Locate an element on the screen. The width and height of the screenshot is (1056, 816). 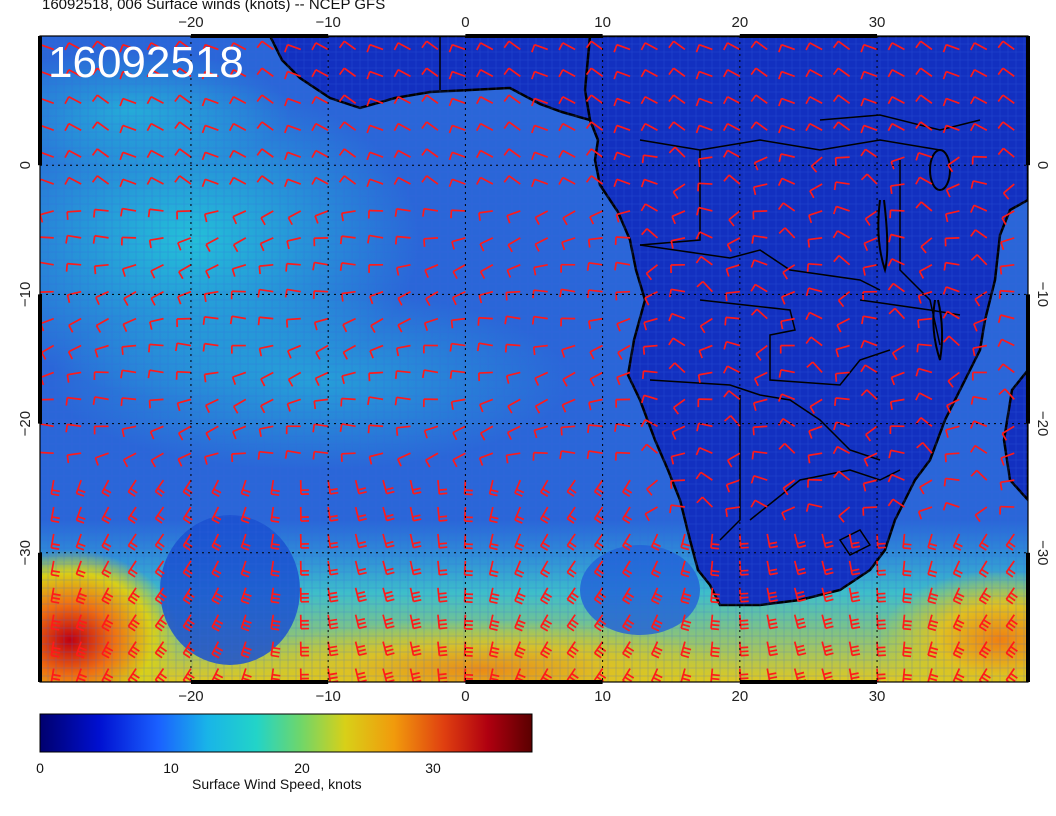
lon-label-top: 20 is located at coordinates (739, 22).